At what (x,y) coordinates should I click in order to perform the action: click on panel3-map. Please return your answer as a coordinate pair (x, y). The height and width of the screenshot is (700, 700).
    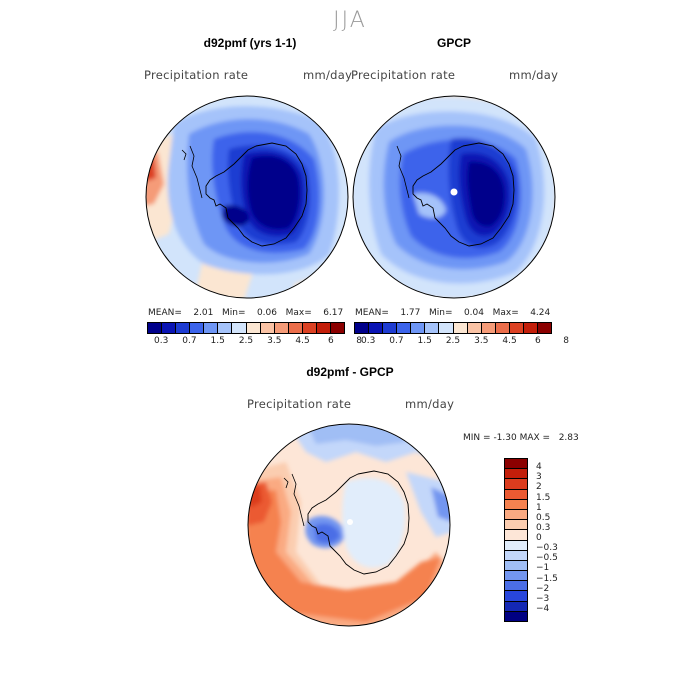
    Looking at the image, I should click on (349, 525).